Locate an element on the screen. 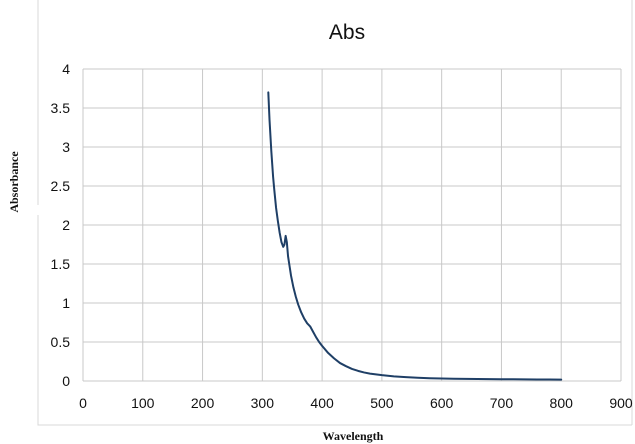 The width and height of the screenshot is (635, 444). y-tick-label: 0 is located at coordinates (66, 381).